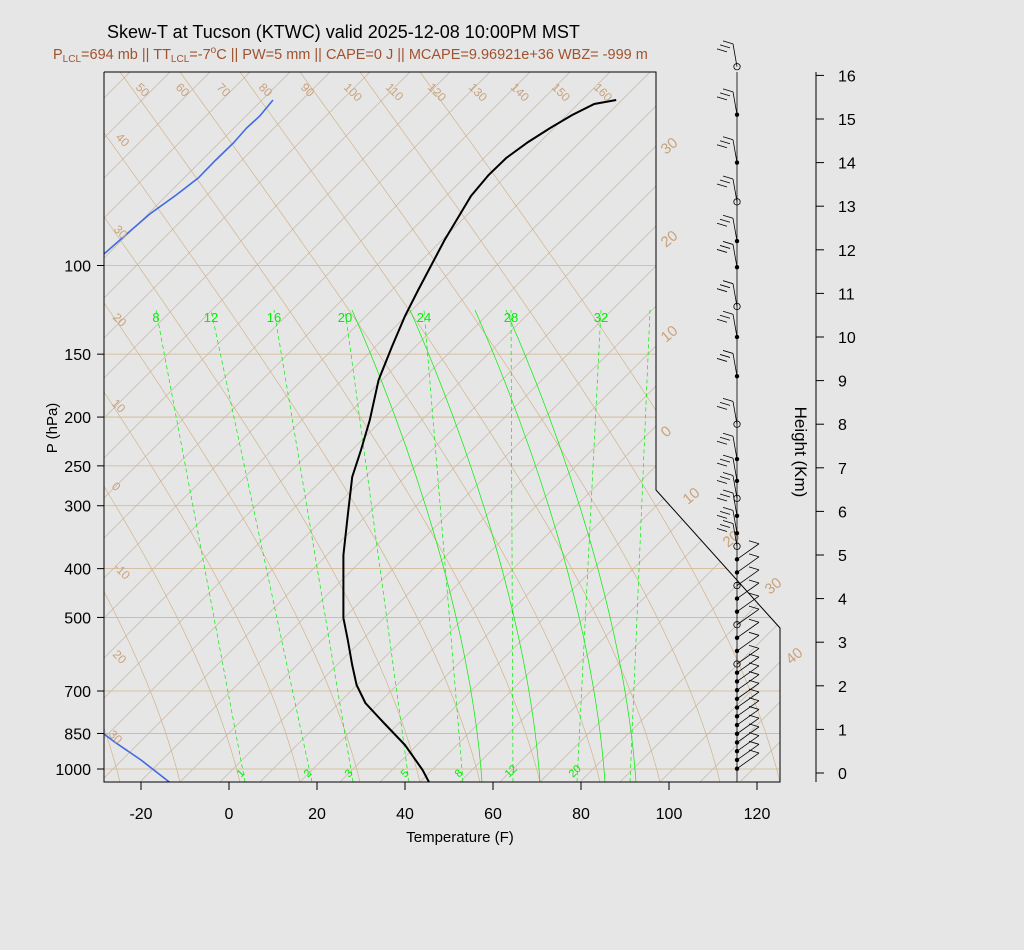  What do you see at coordinates (274, 317) in the screenshot?
I see `mixing-ratio-label: 16` at bounding box center [274, 317].